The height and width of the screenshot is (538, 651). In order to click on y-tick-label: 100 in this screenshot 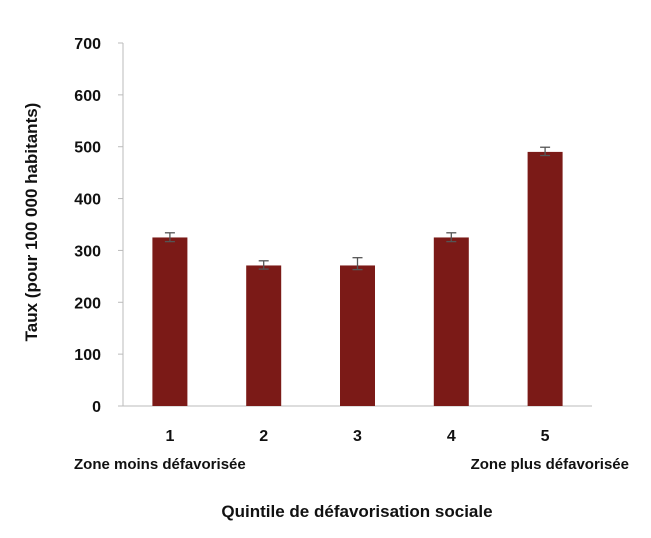, I will do `click(87, 355)`.